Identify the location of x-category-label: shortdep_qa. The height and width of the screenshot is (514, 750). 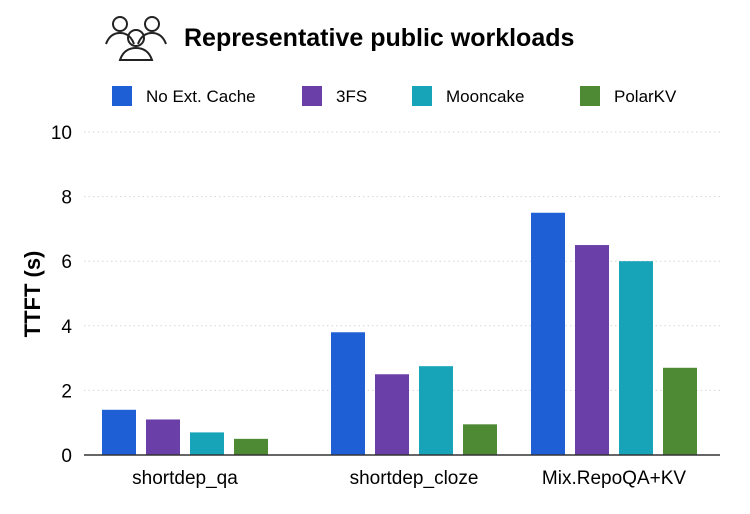
(185, 478).